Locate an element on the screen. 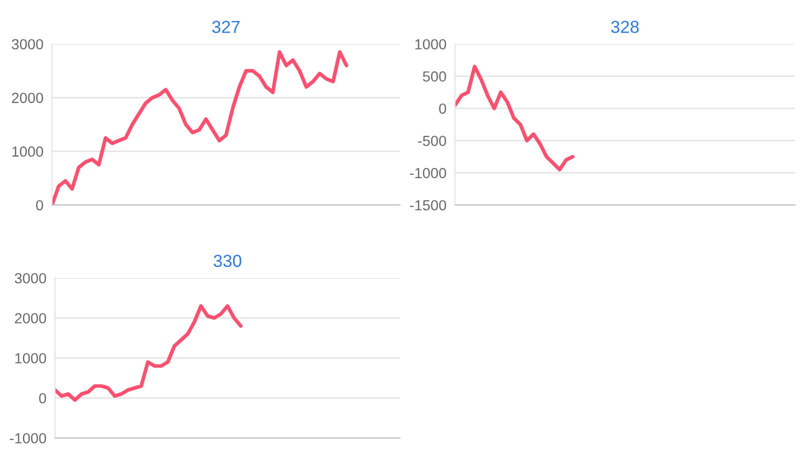  y-tick-label: 500 is located at coordinates (434, 76).